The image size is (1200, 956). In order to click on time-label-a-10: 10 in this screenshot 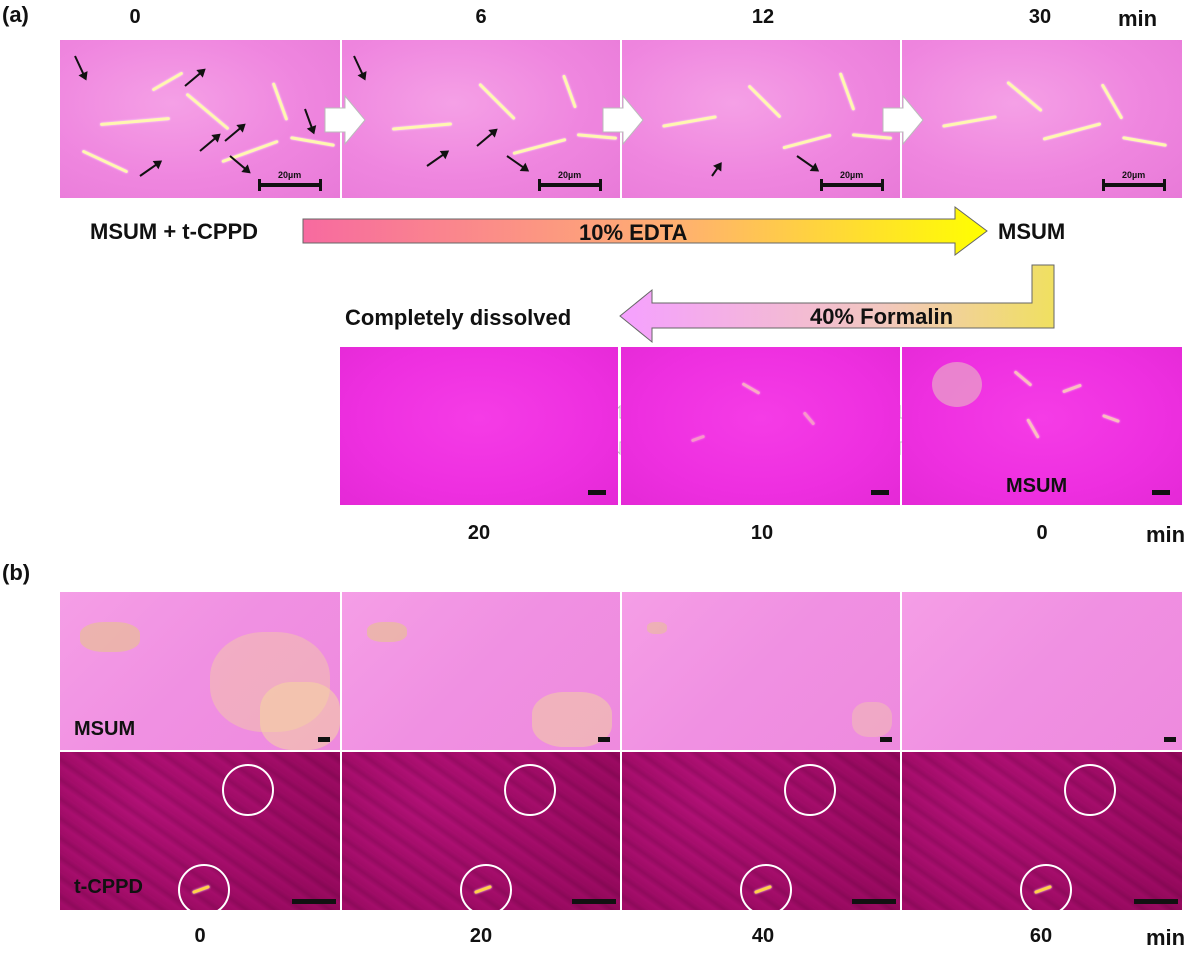, I will do `click(762, 533)`.